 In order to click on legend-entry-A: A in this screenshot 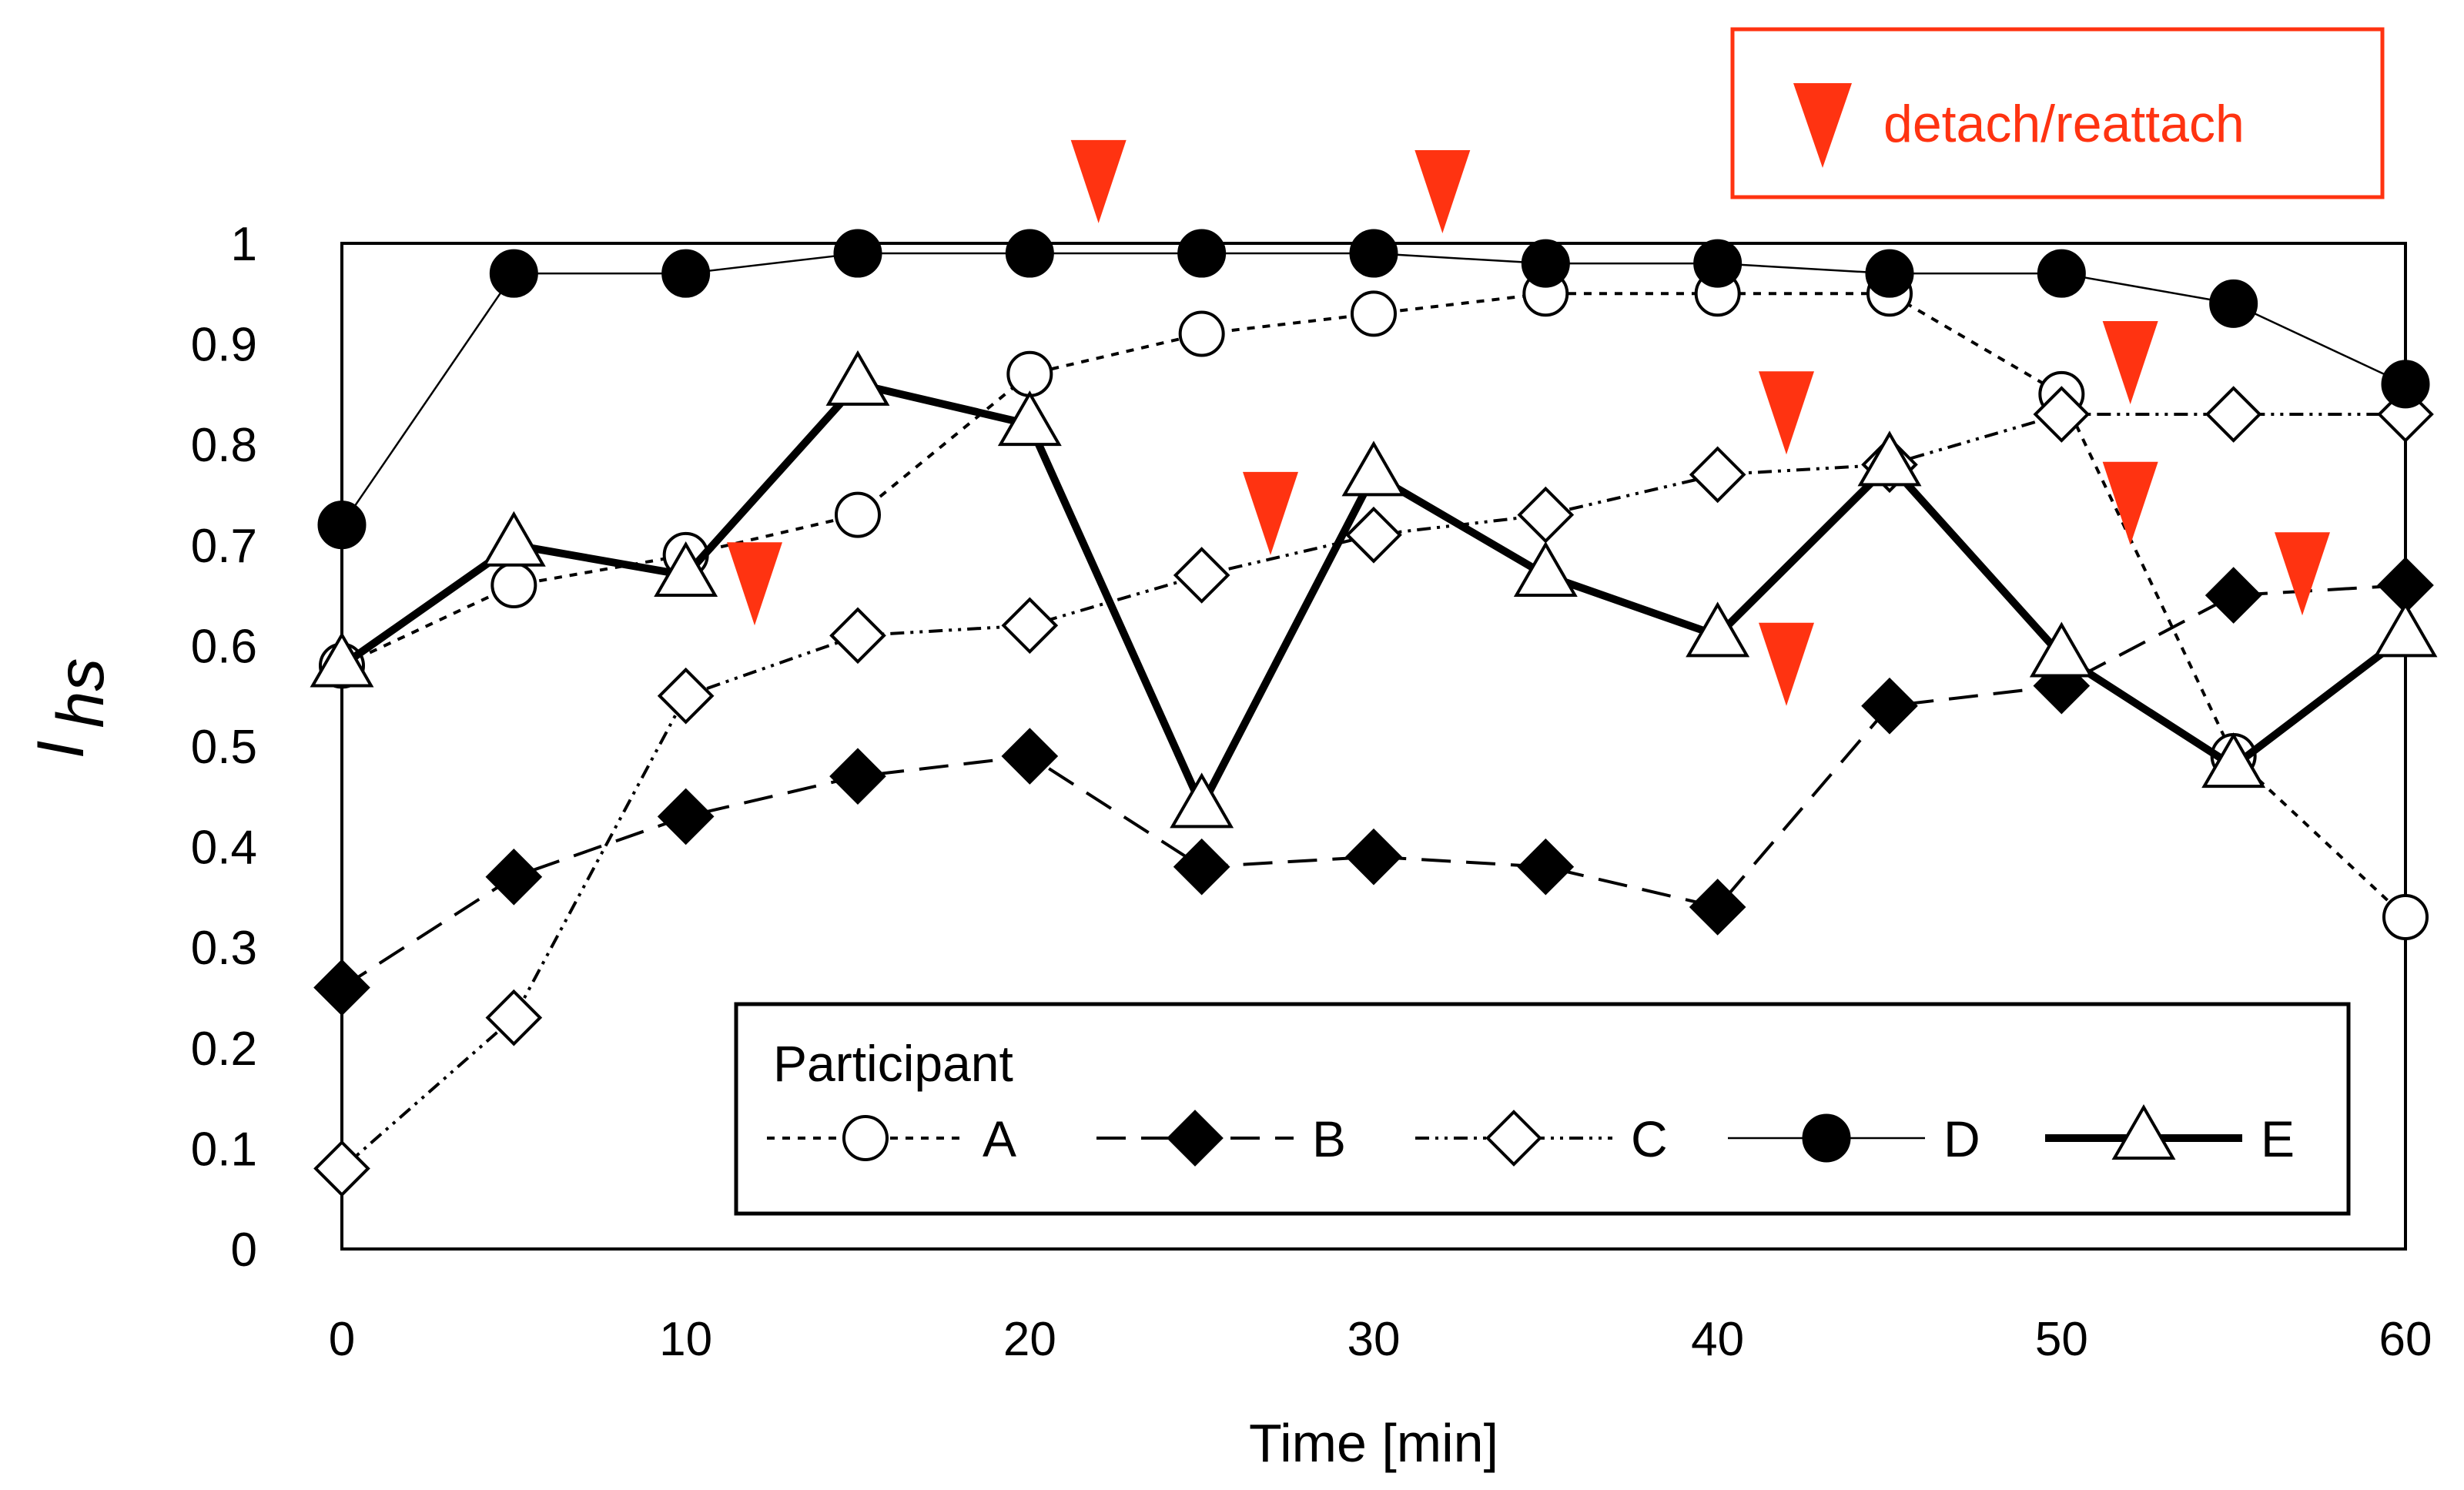, I will do `click(891, 1139)`.